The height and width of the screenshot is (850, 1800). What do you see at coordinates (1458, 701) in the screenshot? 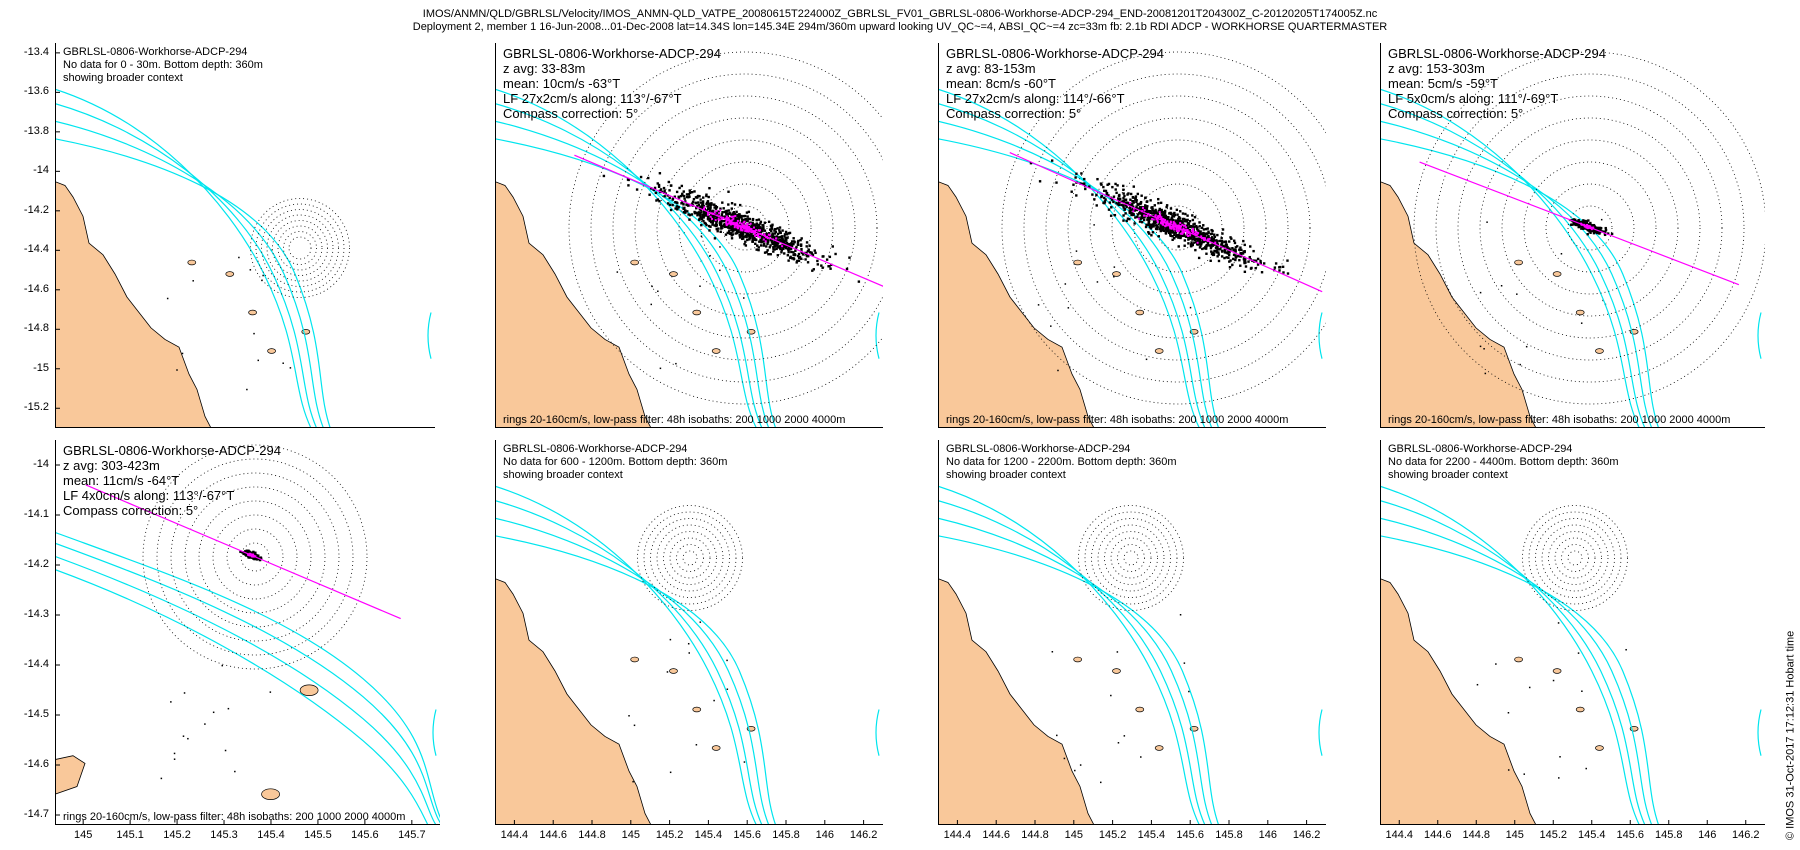
I see `land-mass` at bounding box center [1458, 701].